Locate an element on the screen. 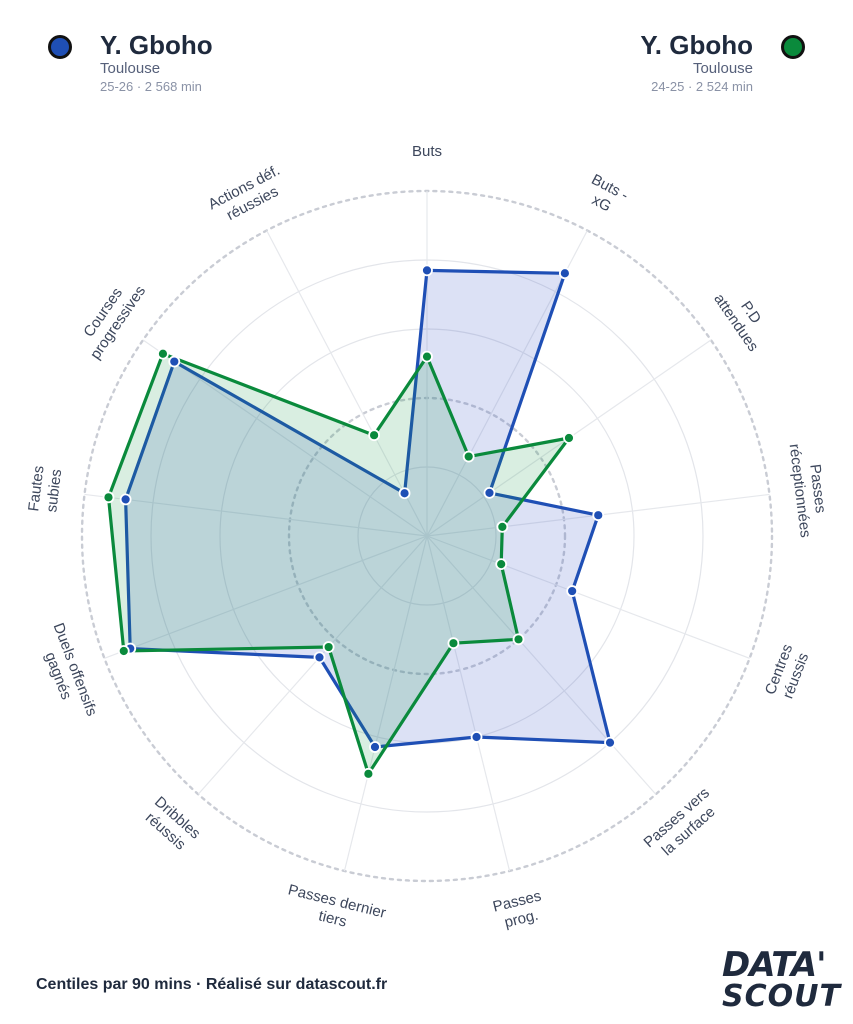 The width and height of the screenshot is (853, 1024). player-season-minutes: 24-25 · 2 524 min is located at coordinates (702, 86).